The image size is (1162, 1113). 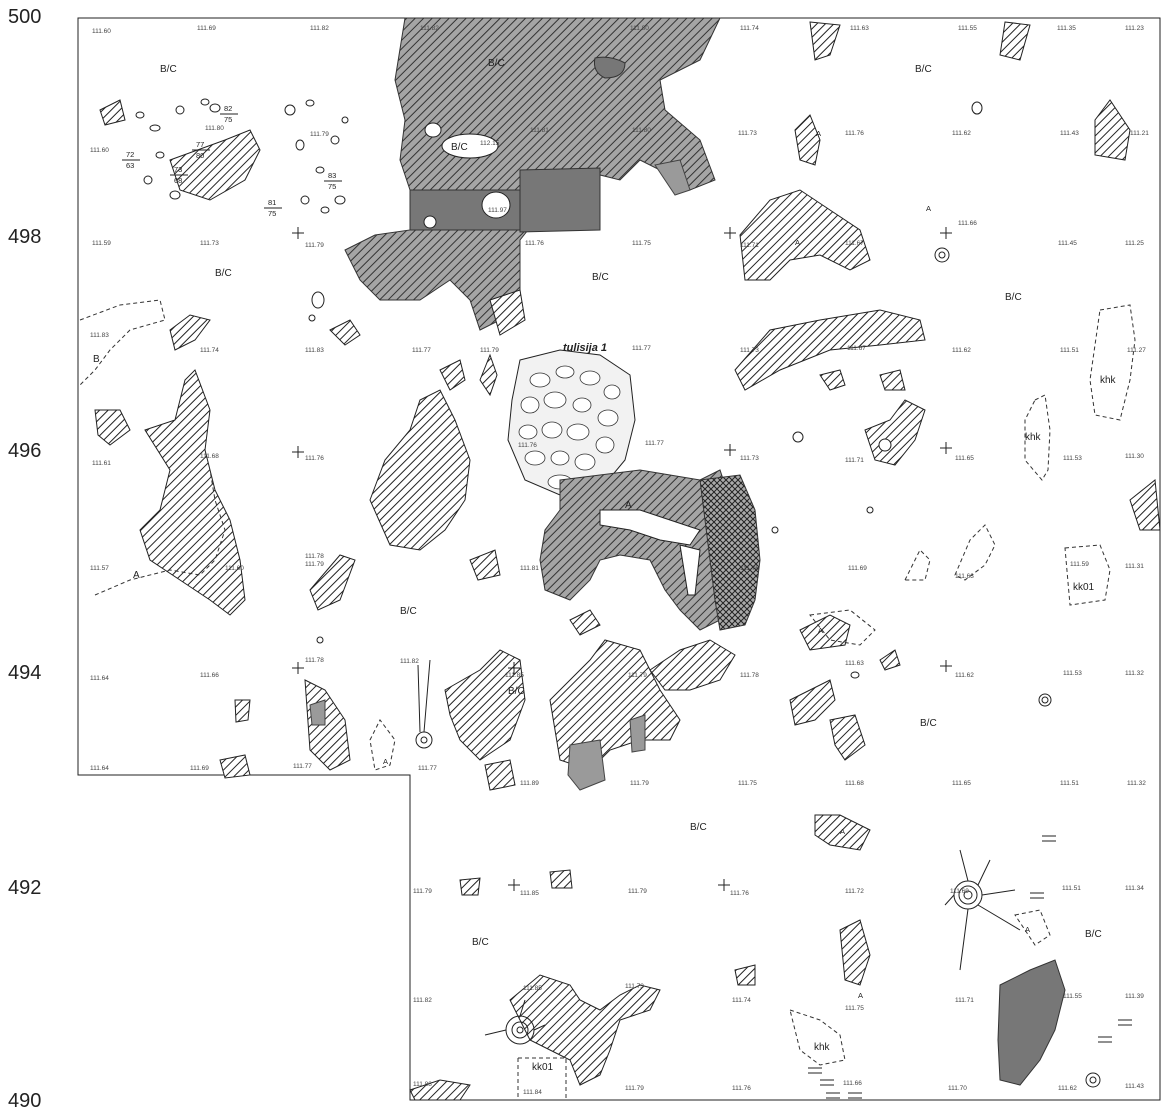 What do you see at coordinates (490, 143) in the screenshot?
I see `elevation-label: 112.15` at bounding box center [490, 143].